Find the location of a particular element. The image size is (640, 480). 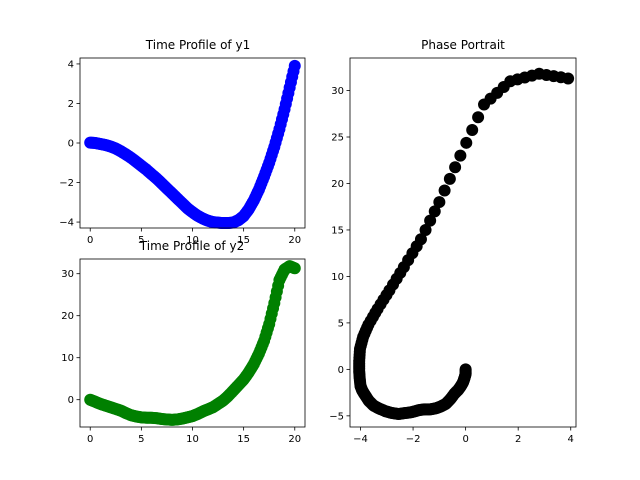

y-tick-label: 5 is located at coordinates (341, 323).